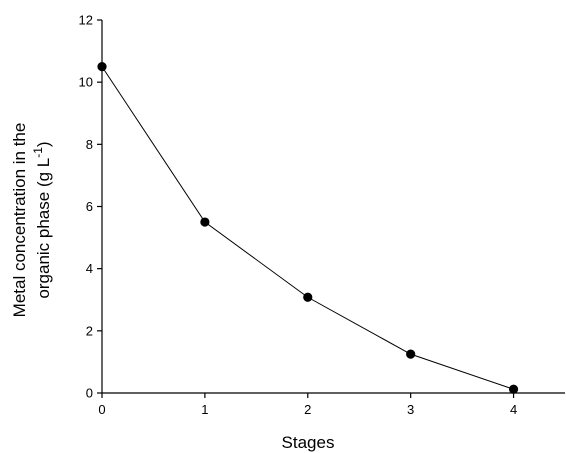  I want to click on y-tick-label: 8, so click(89, 144).